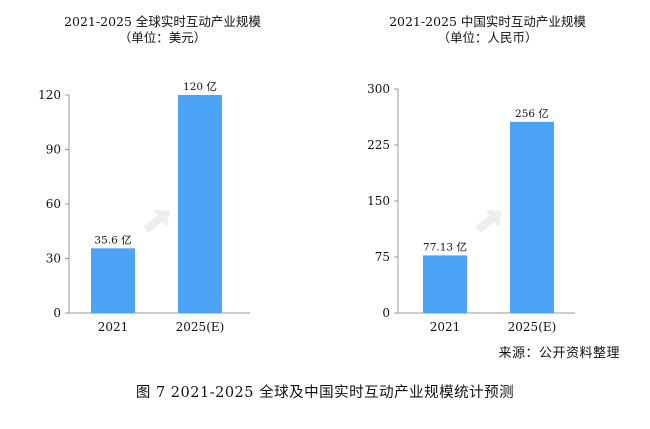 Image resolution: width=650 pixels, height=429 pixels. I want to click on bar-data-label: 120 亿, so click(200, 86).